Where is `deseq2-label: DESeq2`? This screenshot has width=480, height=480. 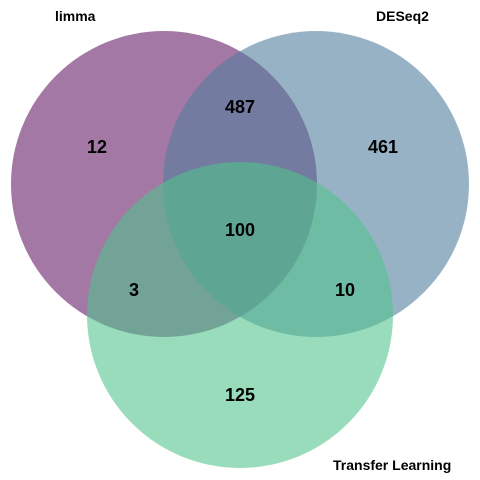
deseq2-label: DESeq2 is located at coordinates (402, 16).